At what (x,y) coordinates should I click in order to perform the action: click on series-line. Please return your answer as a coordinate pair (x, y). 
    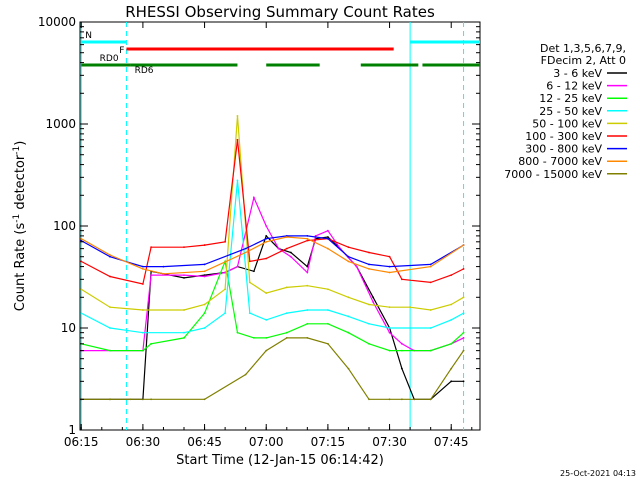
    Looking at the image, I should click on (273, 368).